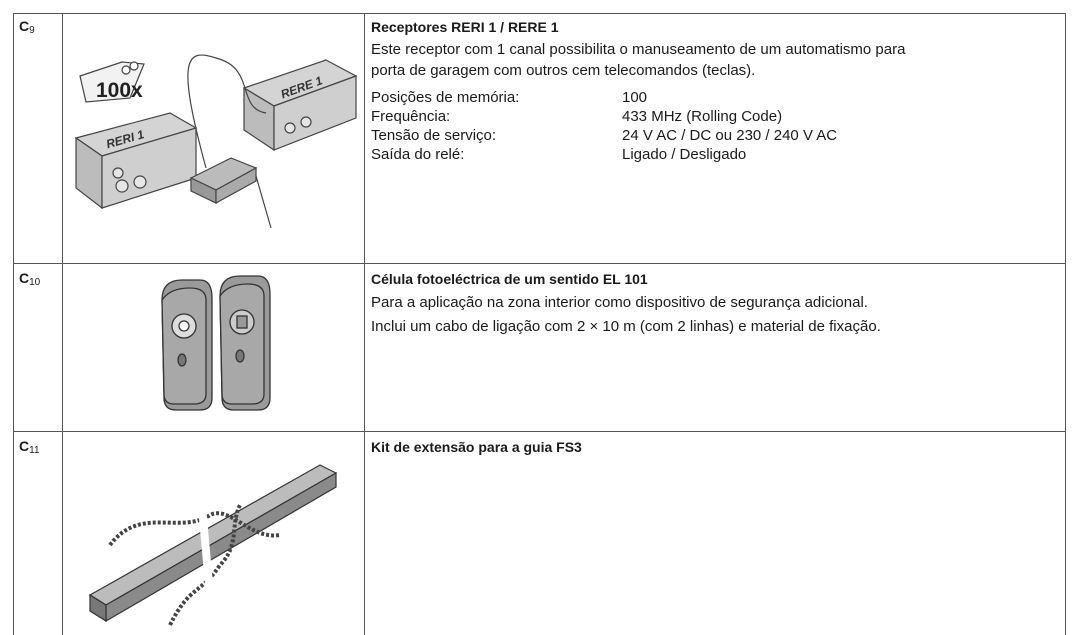 Image resolution: width=1079 pixels, height=635 pixels. Describe the element at coordinates (702, 116) in the screenshot. I see `spec-value: 433 MHz (Rolling Code)` at that location.